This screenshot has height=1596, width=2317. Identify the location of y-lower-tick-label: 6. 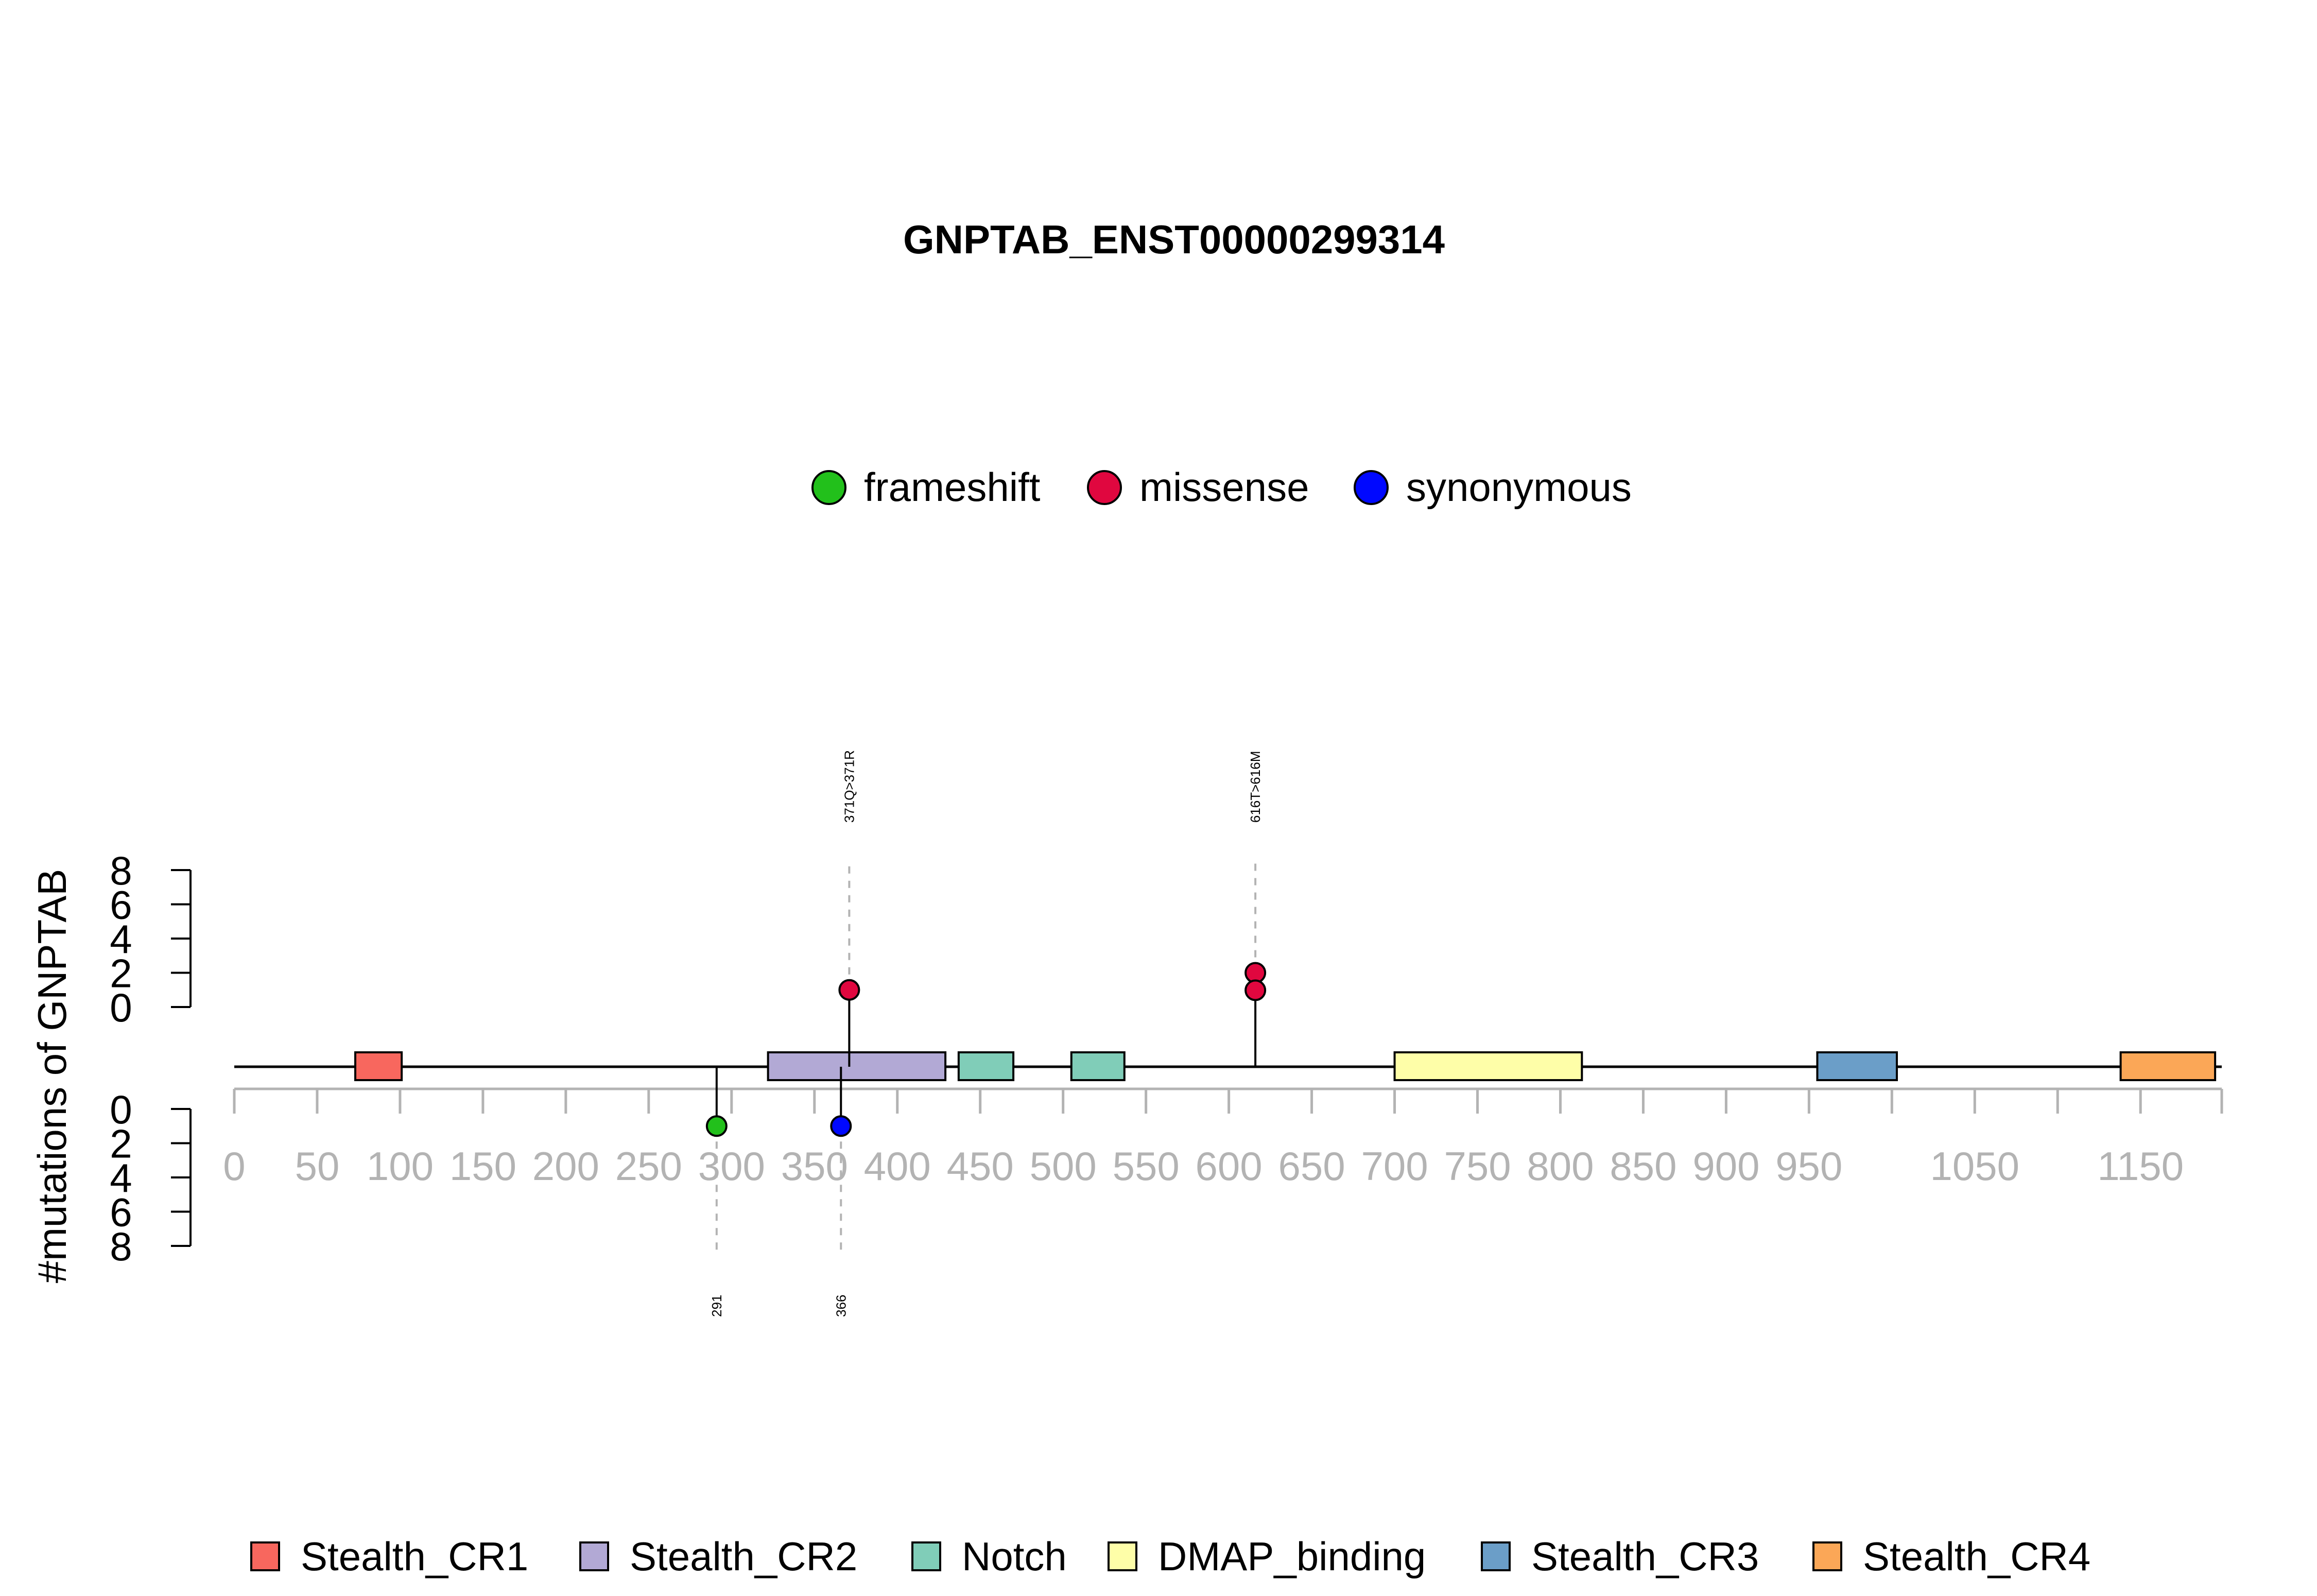
(121, 1212).